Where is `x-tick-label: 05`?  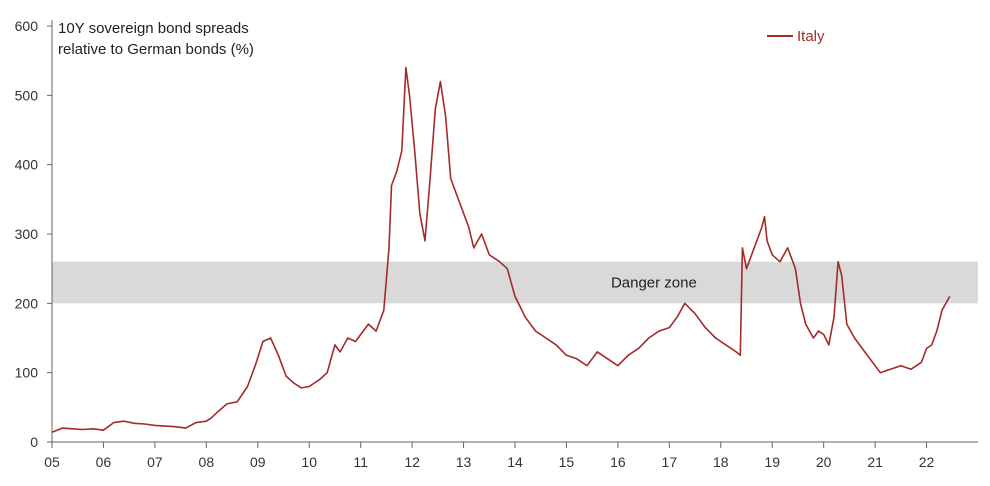
x-tick-label: 05 is located at coordinates (52, 462).